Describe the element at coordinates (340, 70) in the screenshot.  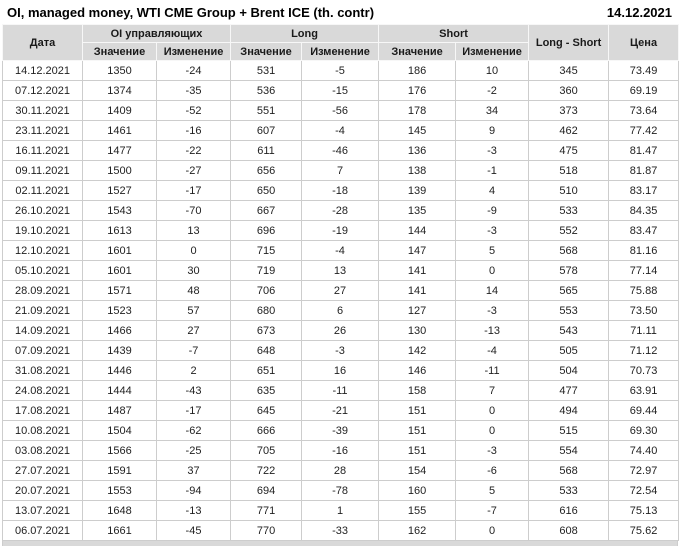
I see `cell-long-change: -5` at that location.